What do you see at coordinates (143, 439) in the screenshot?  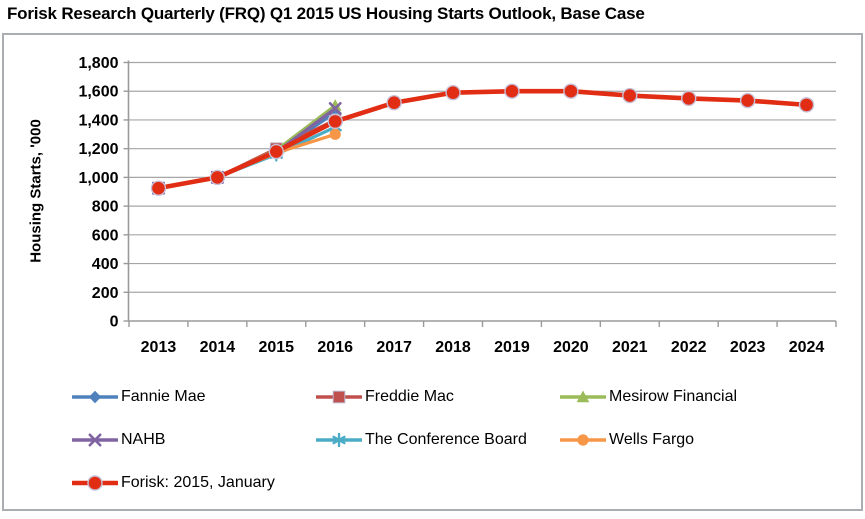 I see `legend-label-nahb: NAHB` at bounding box center [143, 439].